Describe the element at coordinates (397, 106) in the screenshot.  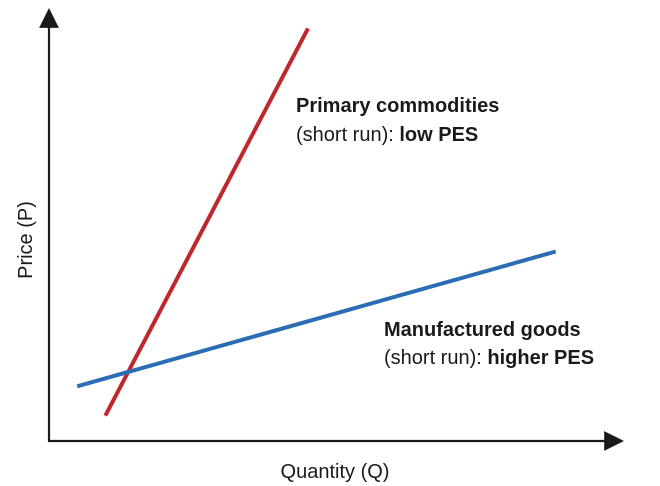
I see `primary-commodities-title: Primary commodities` at that location.